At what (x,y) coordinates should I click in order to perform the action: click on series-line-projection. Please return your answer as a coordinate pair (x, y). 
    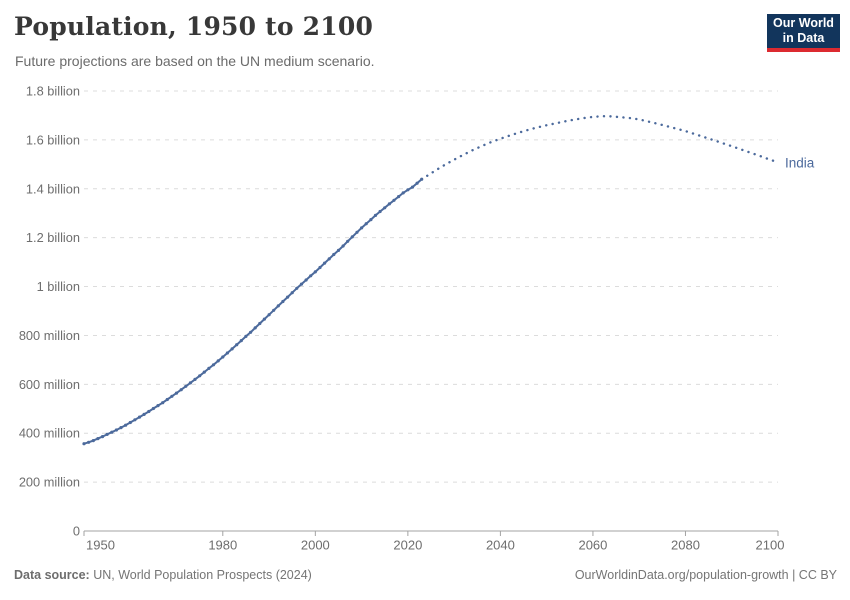
    Looking at the image, I should click on (600, 148).